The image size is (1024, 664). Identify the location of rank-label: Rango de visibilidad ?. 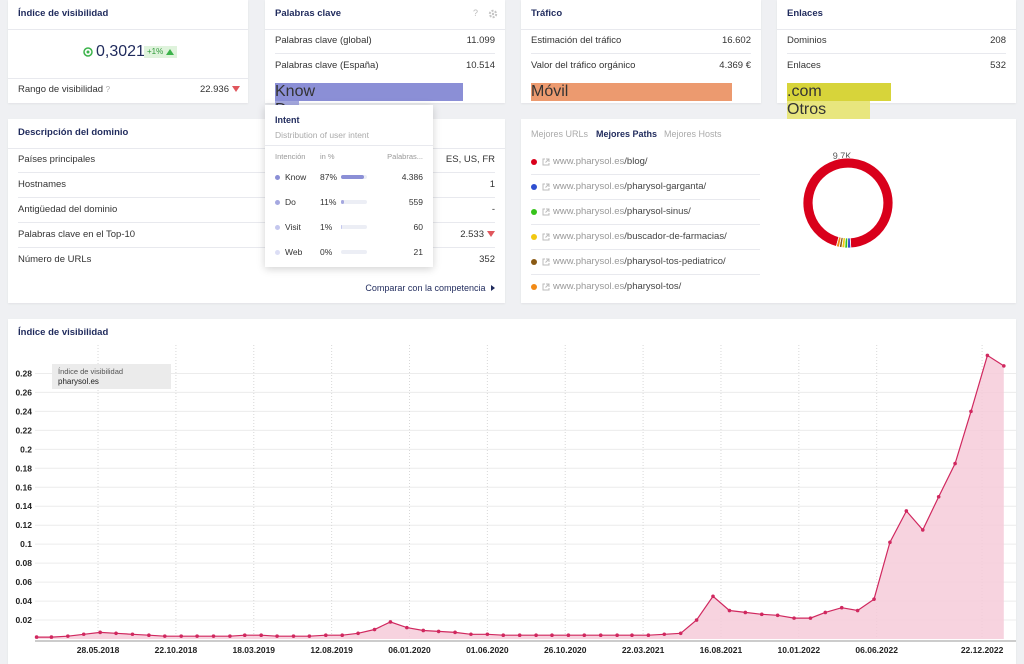
(64, 90).